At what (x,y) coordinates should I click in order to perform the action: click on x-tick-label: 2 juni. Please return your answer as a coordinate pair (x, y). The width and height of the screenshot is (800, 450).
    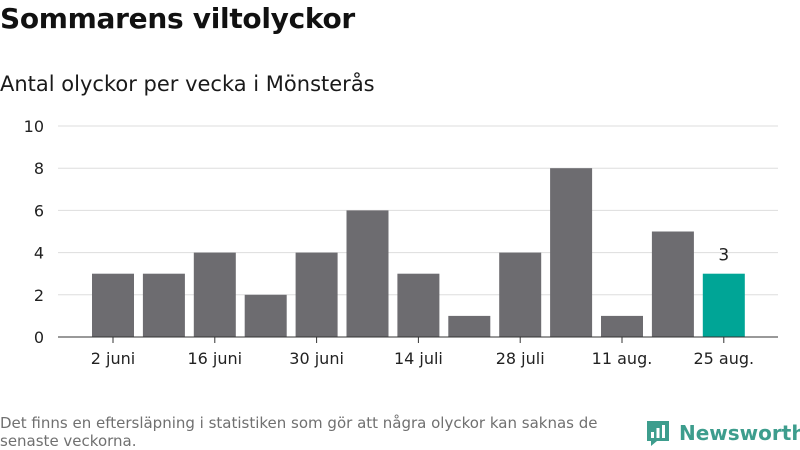
    Looking at the image, I should click on (113, 358).